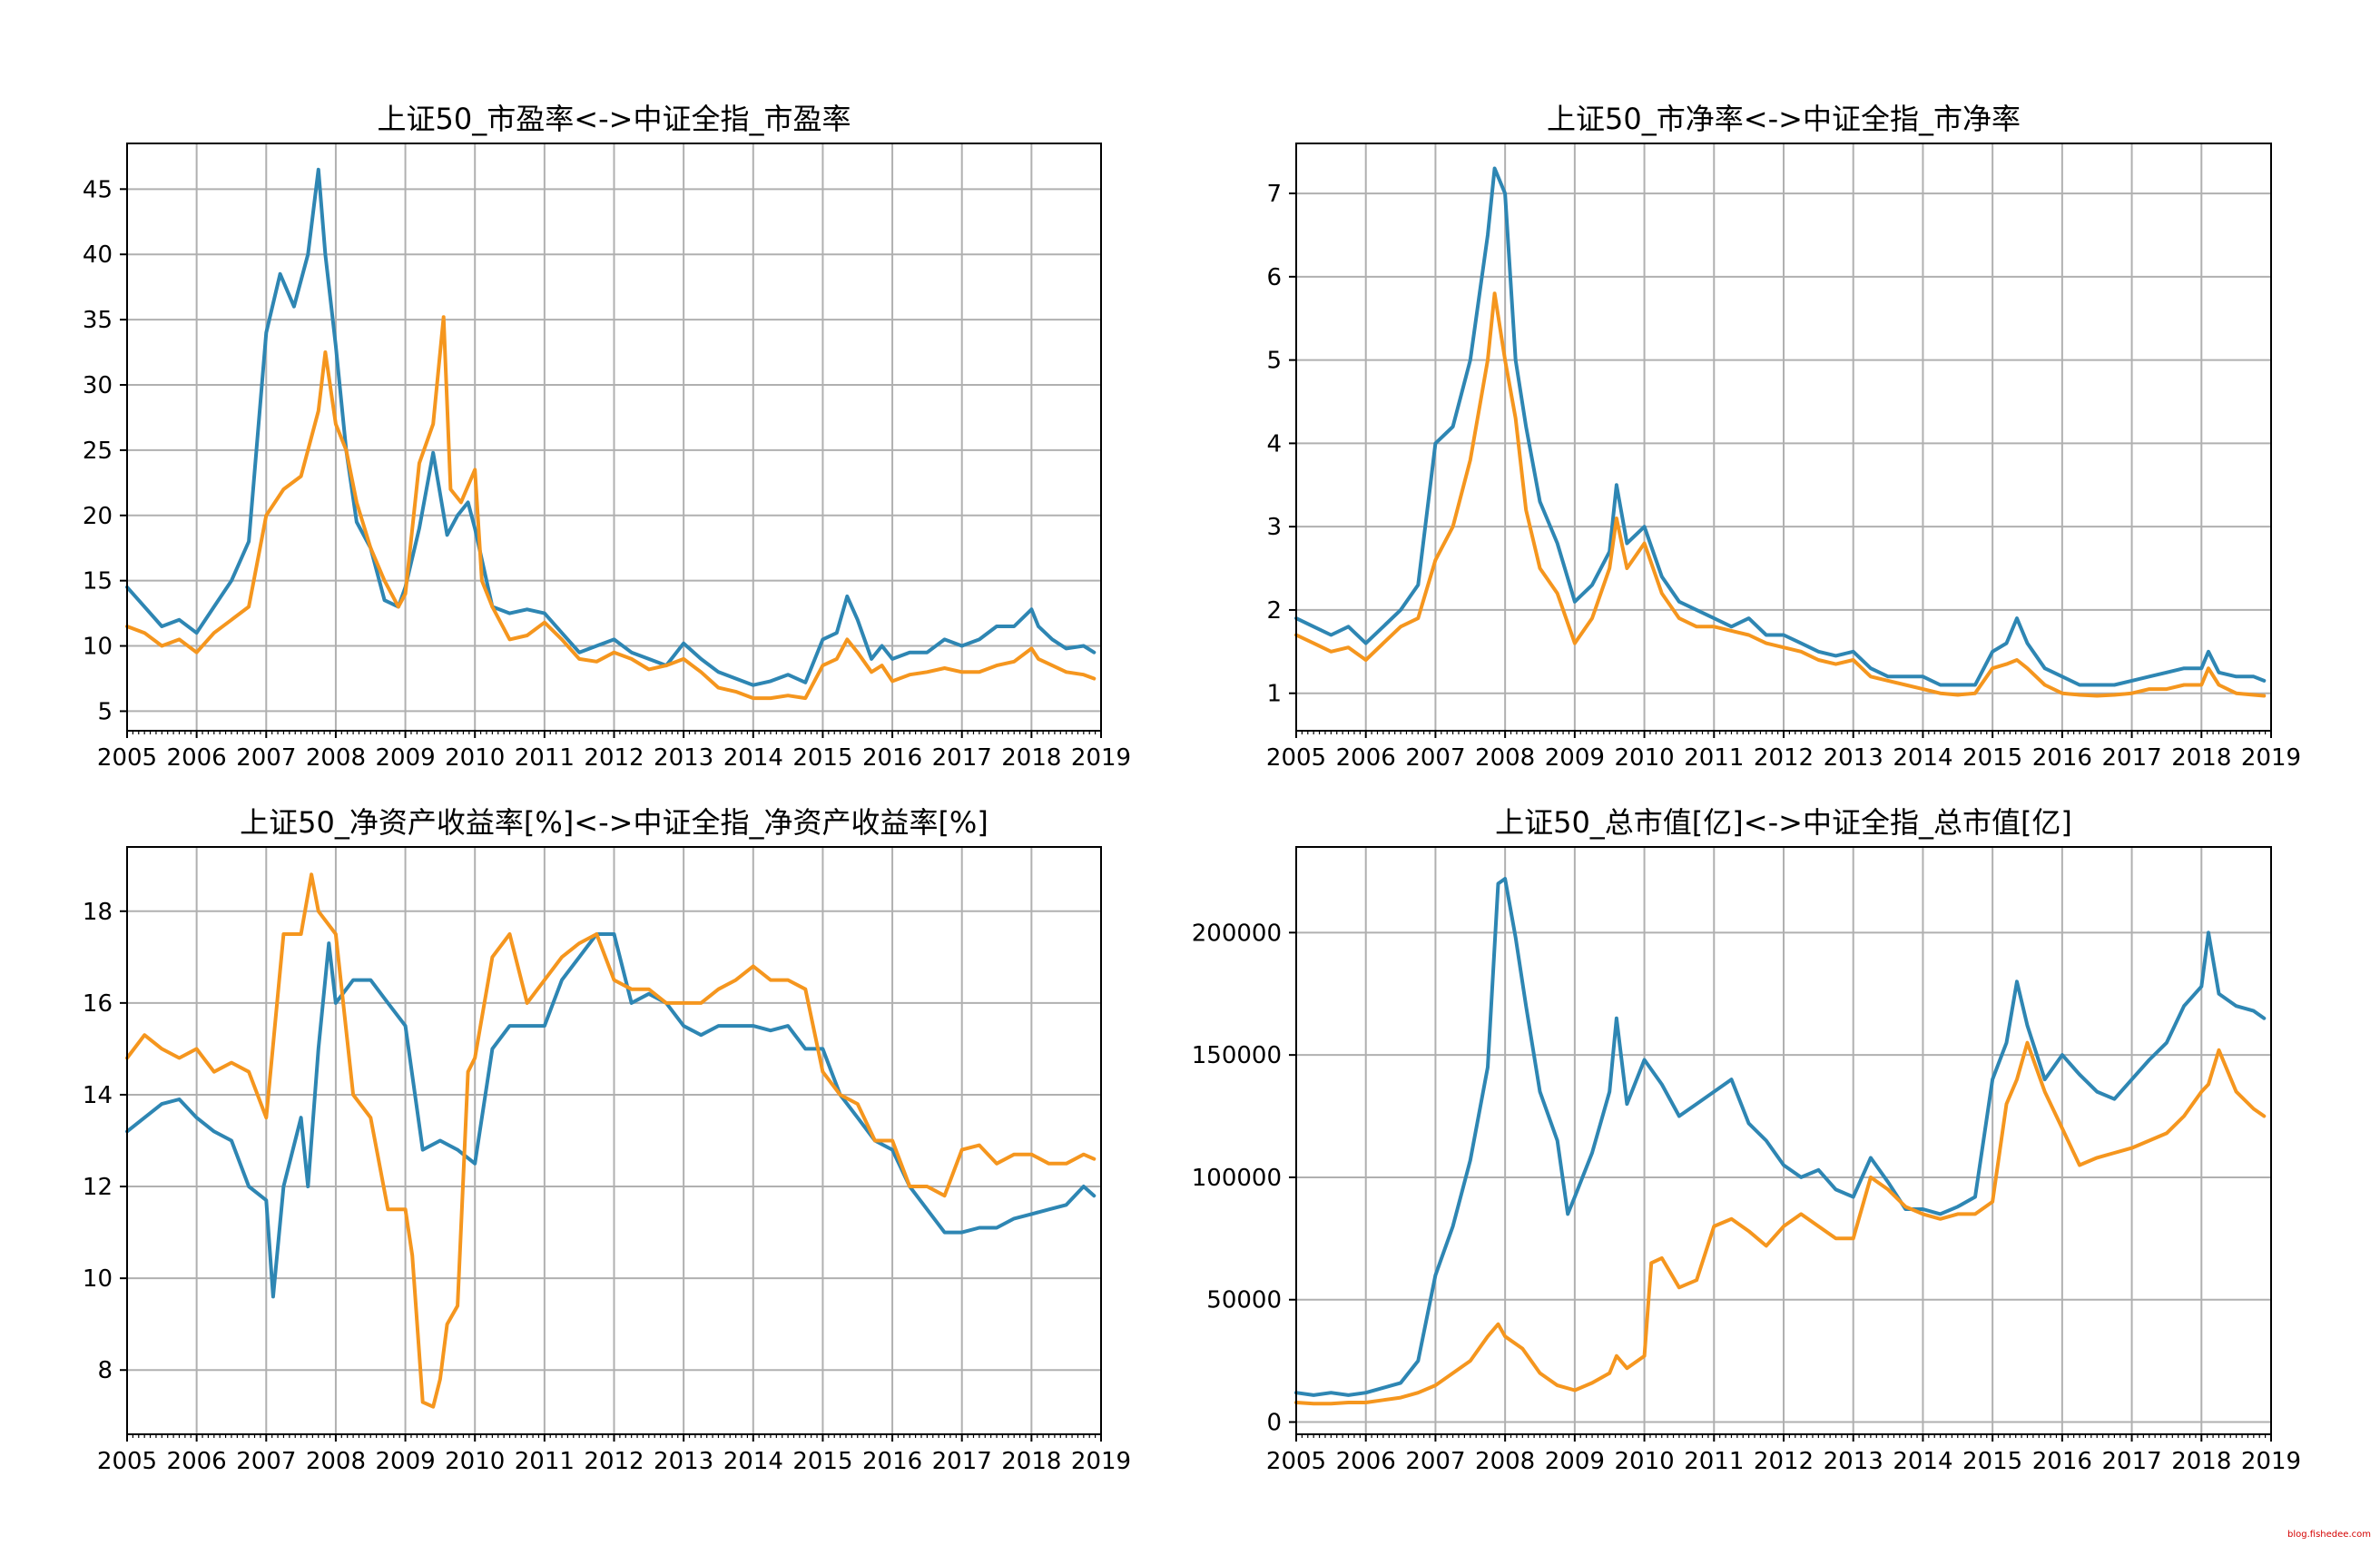  Describe the element at coordinates (2329, 1535) in the screenshot. I see `watermark: blog.fishedee.com` at that location.